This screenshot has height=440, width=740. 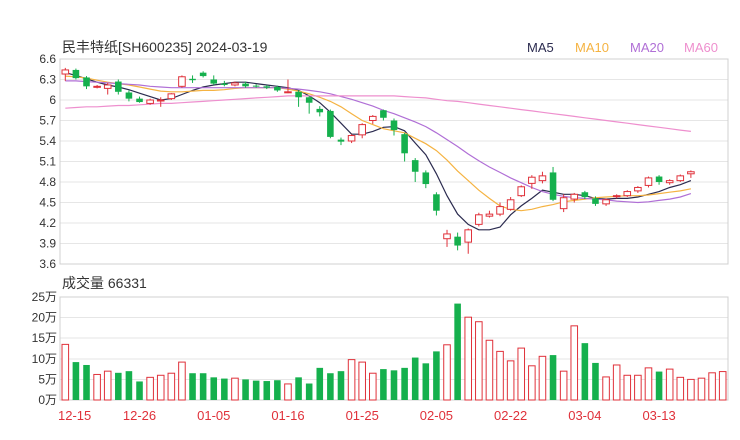 I want to click on price-tick-label: 5.4, so click(x=47, y=141).